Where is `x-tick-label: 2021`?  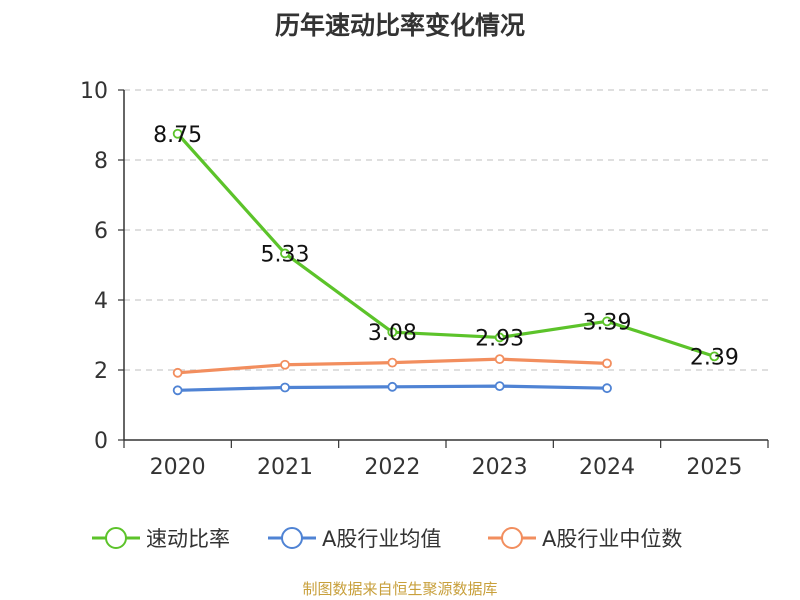 x-tick-label: 2021 is located at coordinates (285, 467).